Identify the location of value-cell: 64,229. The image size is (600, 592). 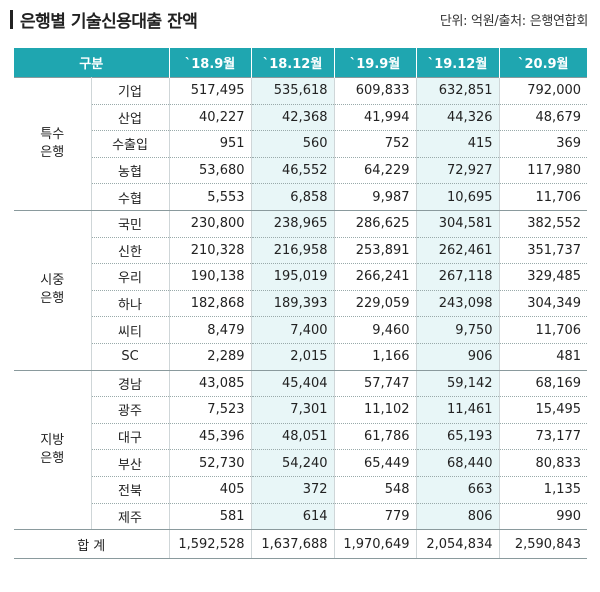
(375, 171).